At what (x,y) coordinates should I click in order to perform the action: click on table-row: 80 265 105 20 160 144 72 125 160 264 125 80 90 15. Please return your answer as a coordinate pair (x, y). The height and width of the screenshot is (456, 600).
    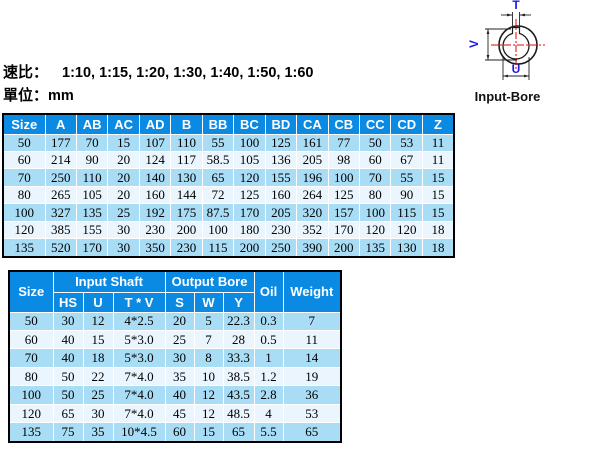
    Looking at the image, I should click on (228, 195).